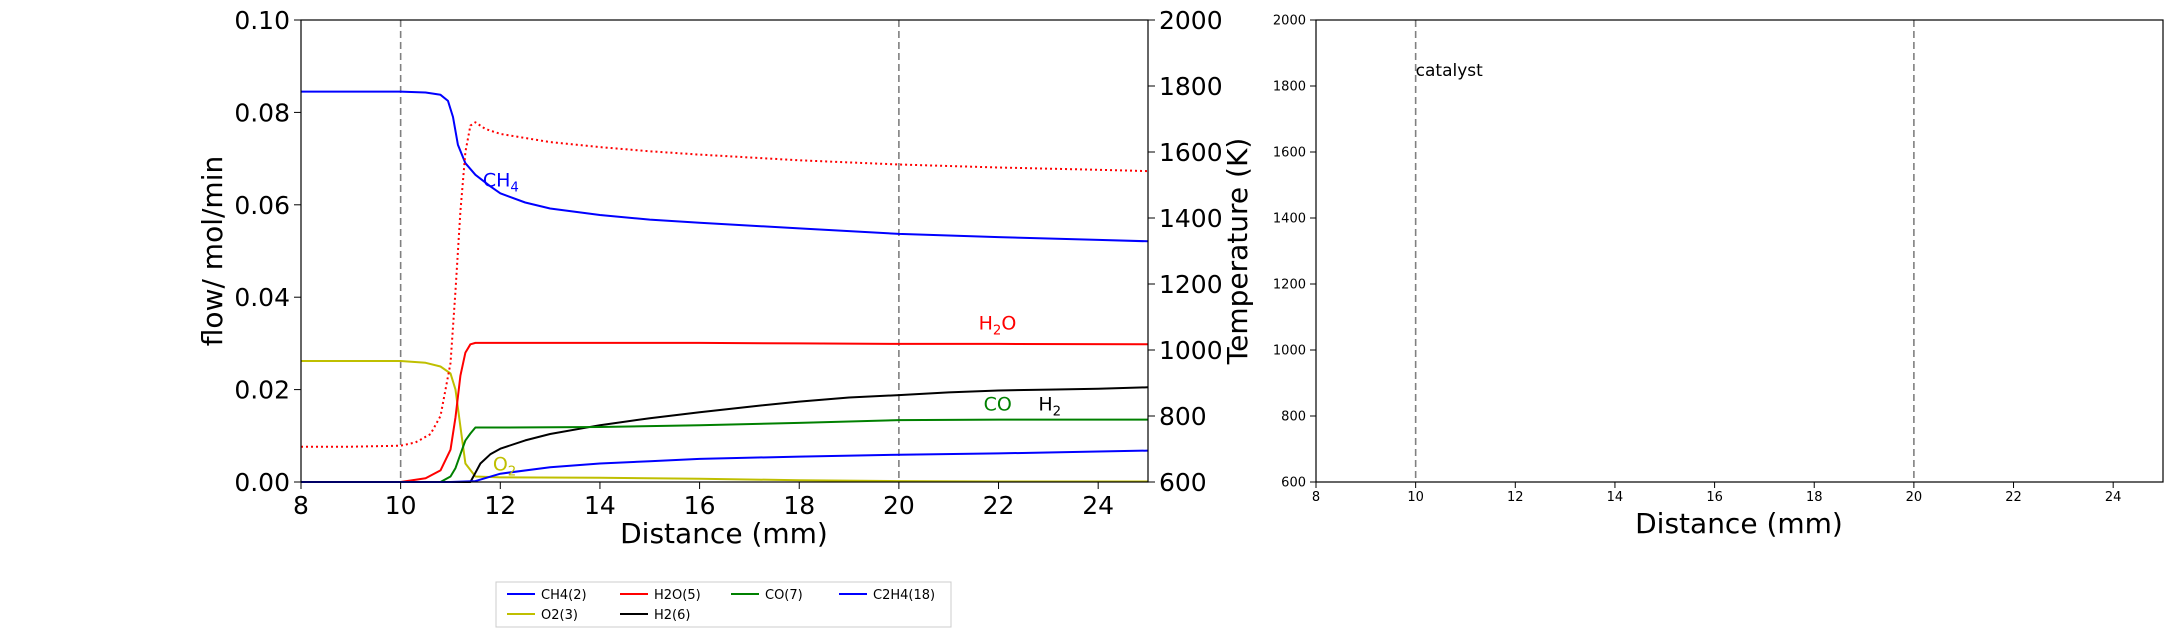  Describe the element at coordinates (1289, 21) in the screenshot. I see `y-tick-label: 2000` at that location.